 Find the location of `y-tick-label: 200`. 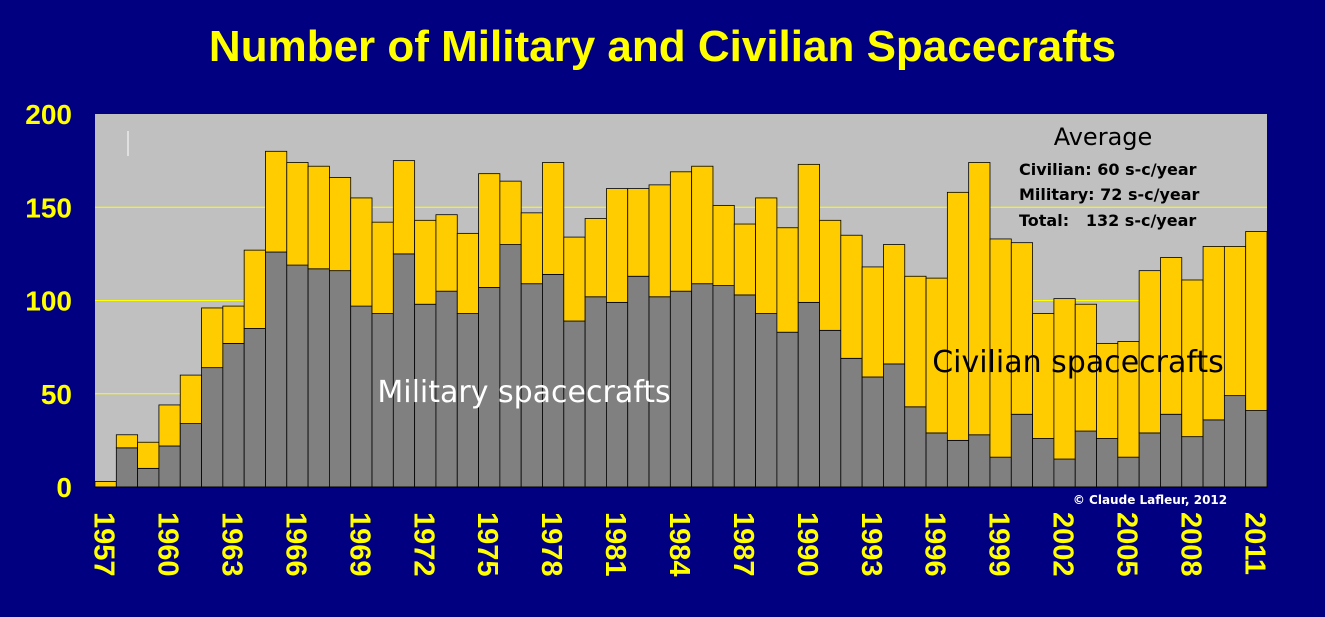

y-tick-label: 200 is located at coordinates (48, 114).